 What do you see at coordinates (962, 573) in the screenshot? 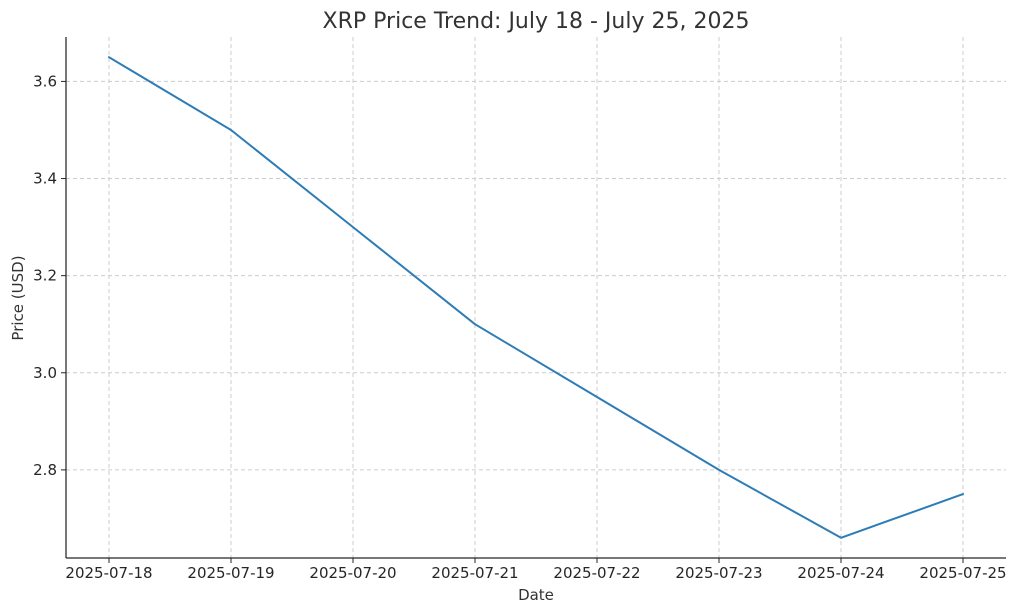
I see `x-tick-label: 2025-07-25` at bounding box center [962, 573].